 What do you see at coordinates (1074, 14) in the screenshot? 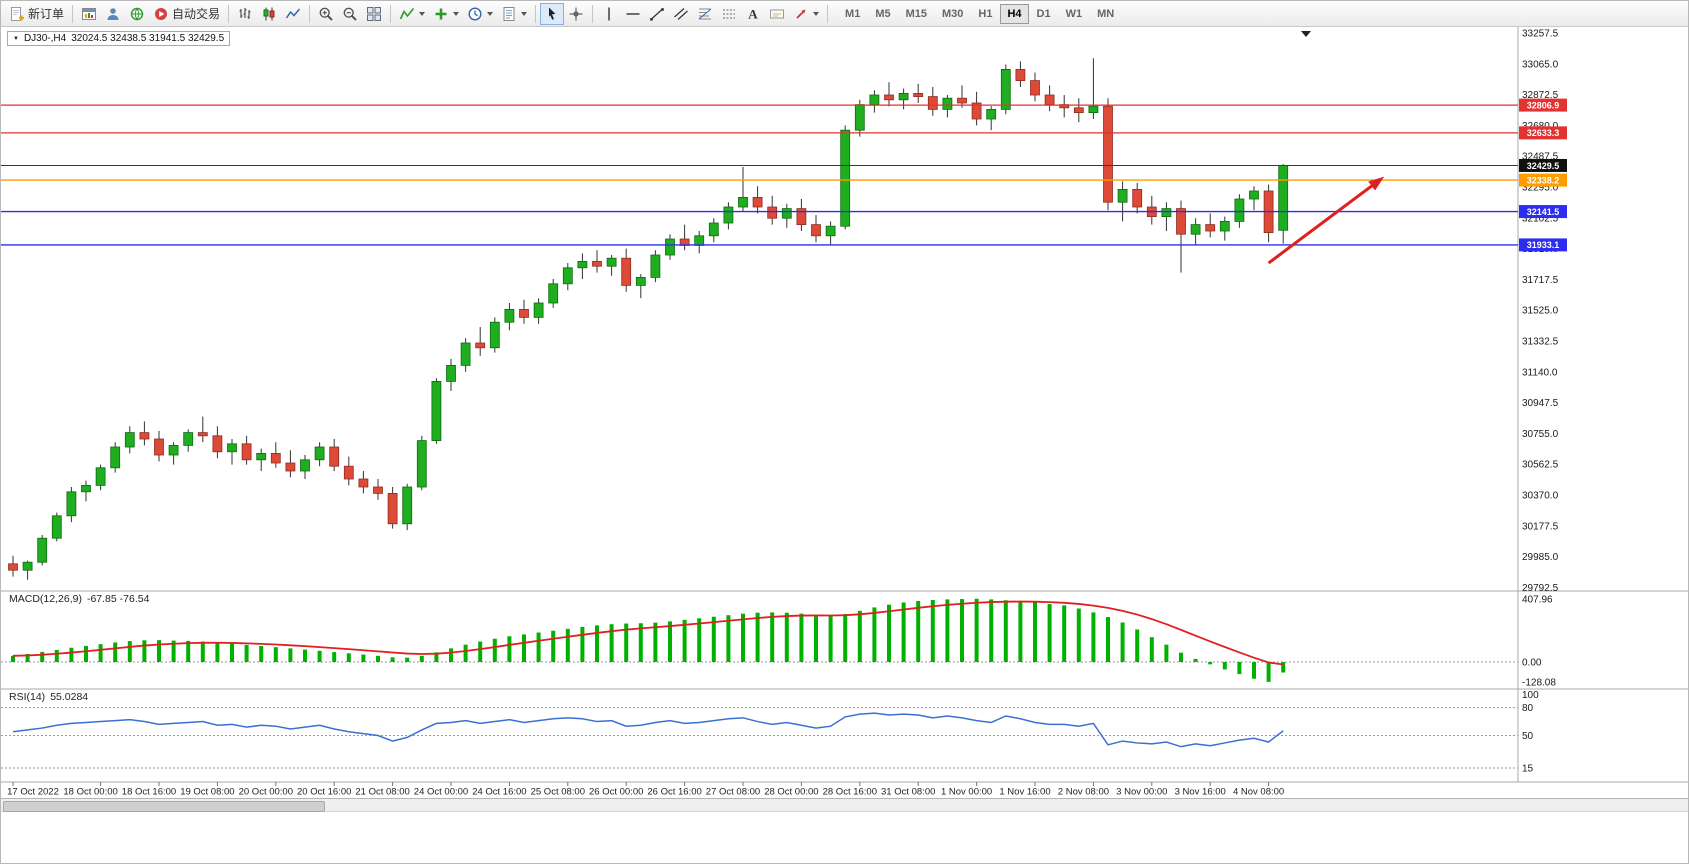
I see `timeframe-w1: W1` at bounding box center [1074, 14].